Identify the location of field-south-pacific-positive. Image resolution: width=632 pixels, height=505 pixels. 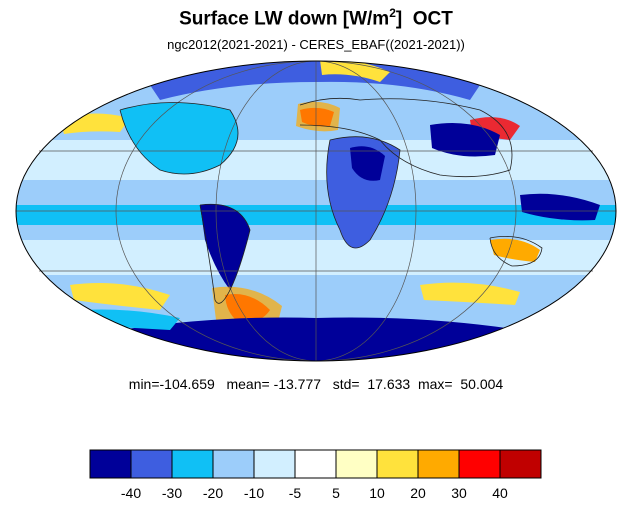
(120, 296).